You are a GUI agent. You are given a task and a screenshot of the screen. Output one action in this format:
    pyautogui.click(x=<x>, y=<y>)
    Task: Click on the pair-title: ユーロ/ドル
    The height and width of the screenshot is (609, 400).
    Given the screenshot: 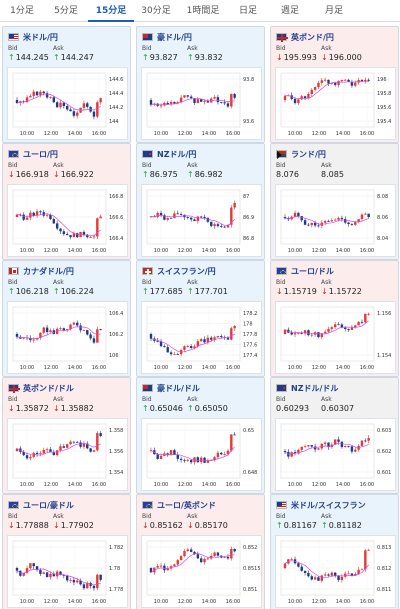 What is the action you would take?
    pyautogui.click(x=305, y=271)
    